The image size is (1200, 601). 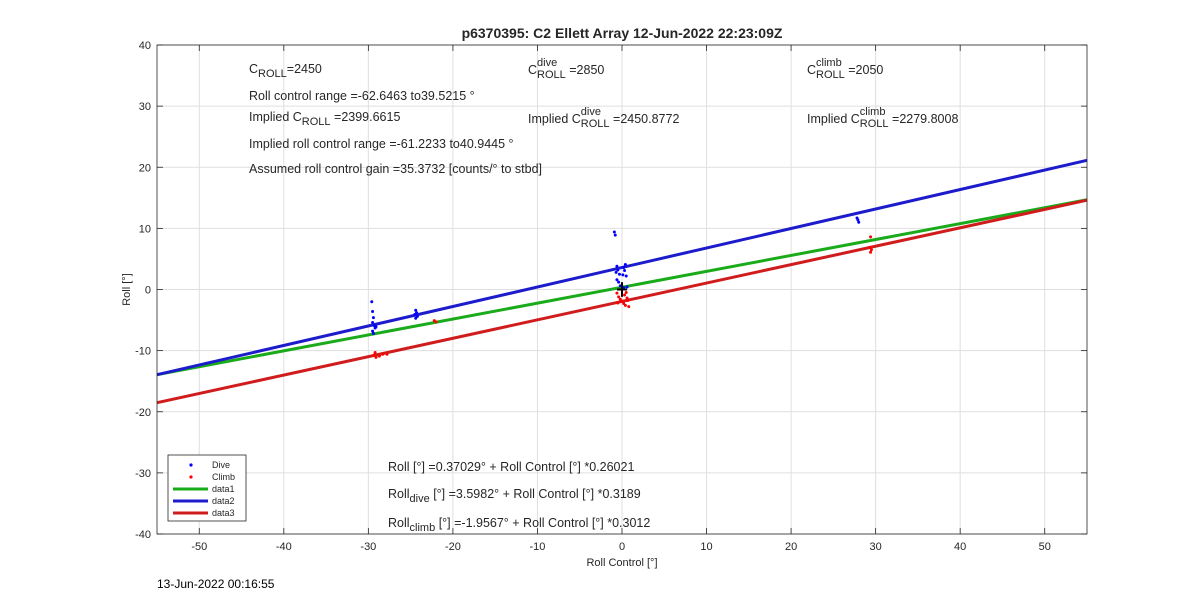 I want to click on equation-climb-text: [°] =-1.9567° + Roll Control [°] *0.3012, so click(x=542, y=523).